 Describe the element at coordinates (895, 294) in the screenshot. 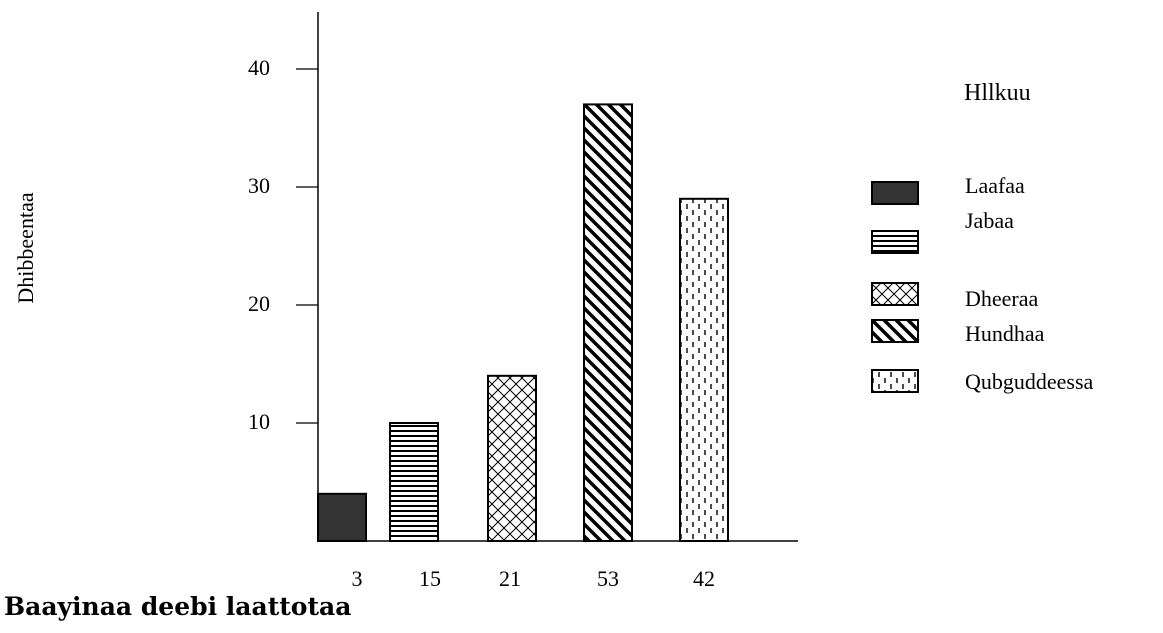

I see `legend-swatch-dheeraa` at that location.